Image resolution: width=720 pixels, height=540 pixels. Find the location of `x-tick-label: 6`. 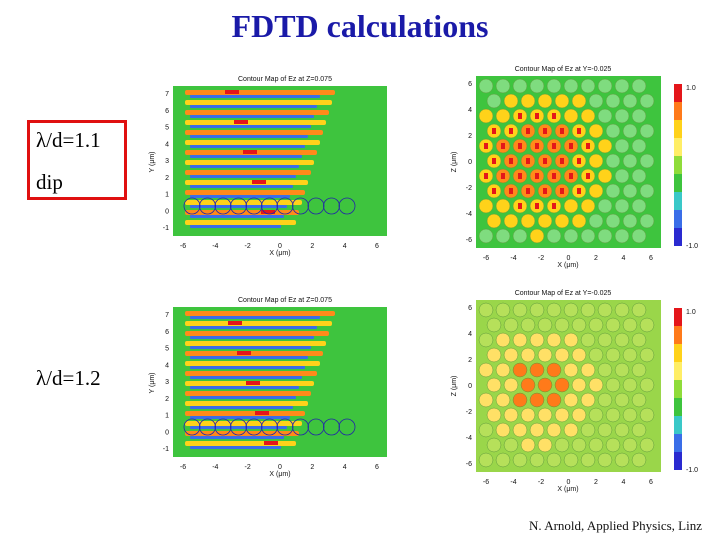

x-tick-label: 6 is located at coordinates (651, 482).